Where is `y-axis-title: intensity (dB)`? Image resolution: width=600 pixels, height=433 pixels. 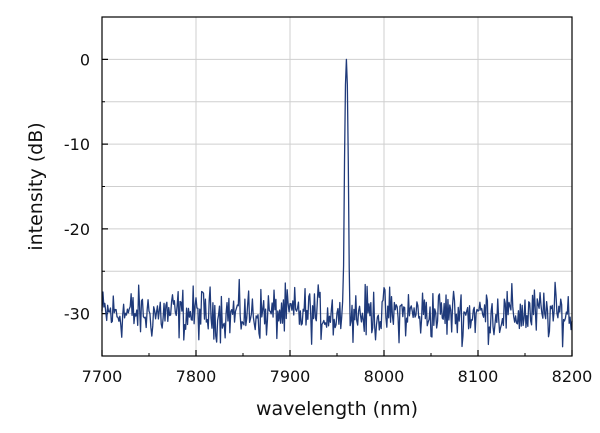
y-axis-title: intensity (dB) is located at coordinates (36, 186).